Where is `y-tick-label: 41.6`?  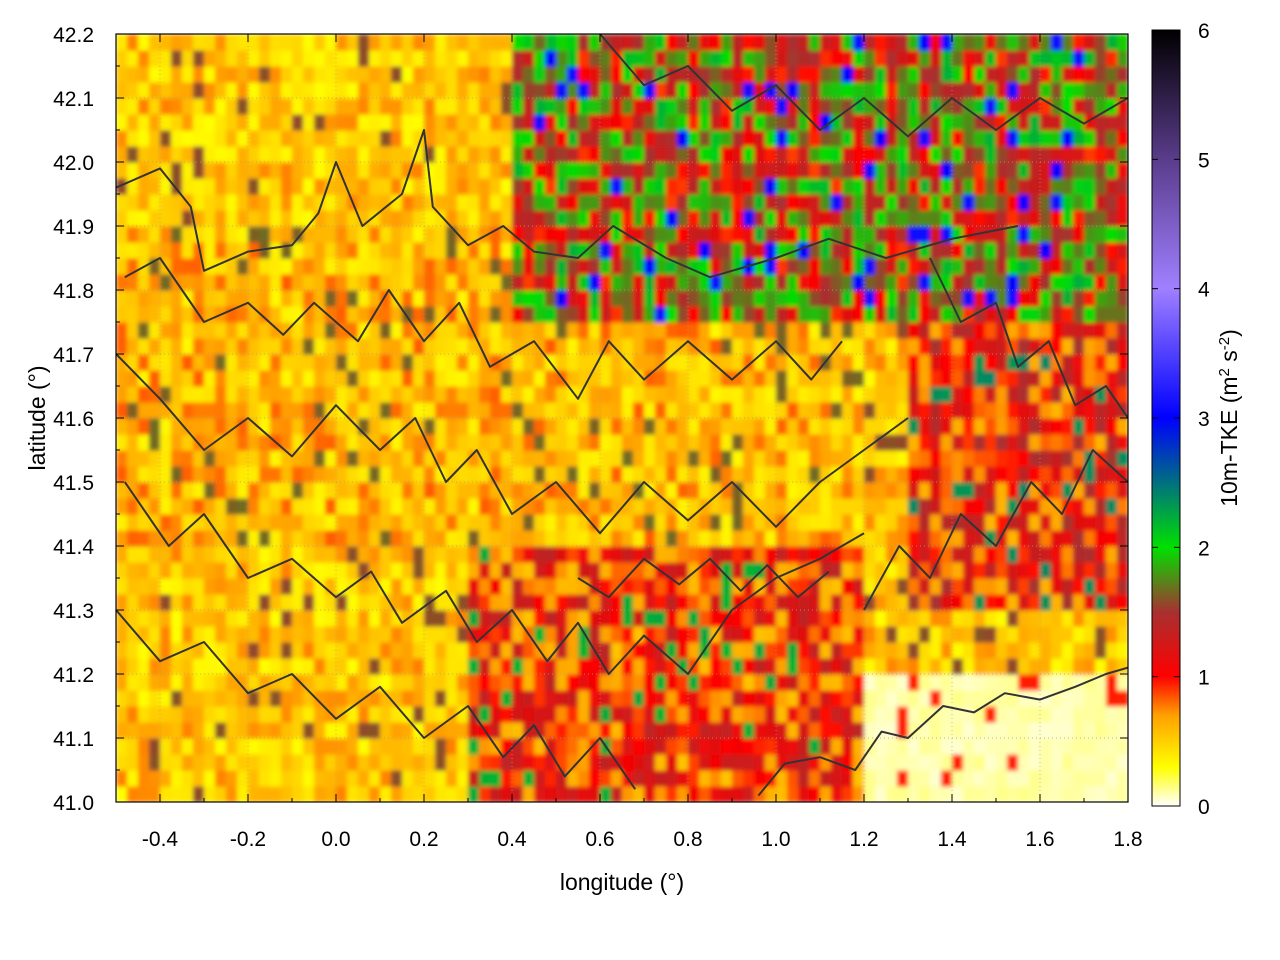 y-tick-label: 41.6 is located at coordinates (73, 419).